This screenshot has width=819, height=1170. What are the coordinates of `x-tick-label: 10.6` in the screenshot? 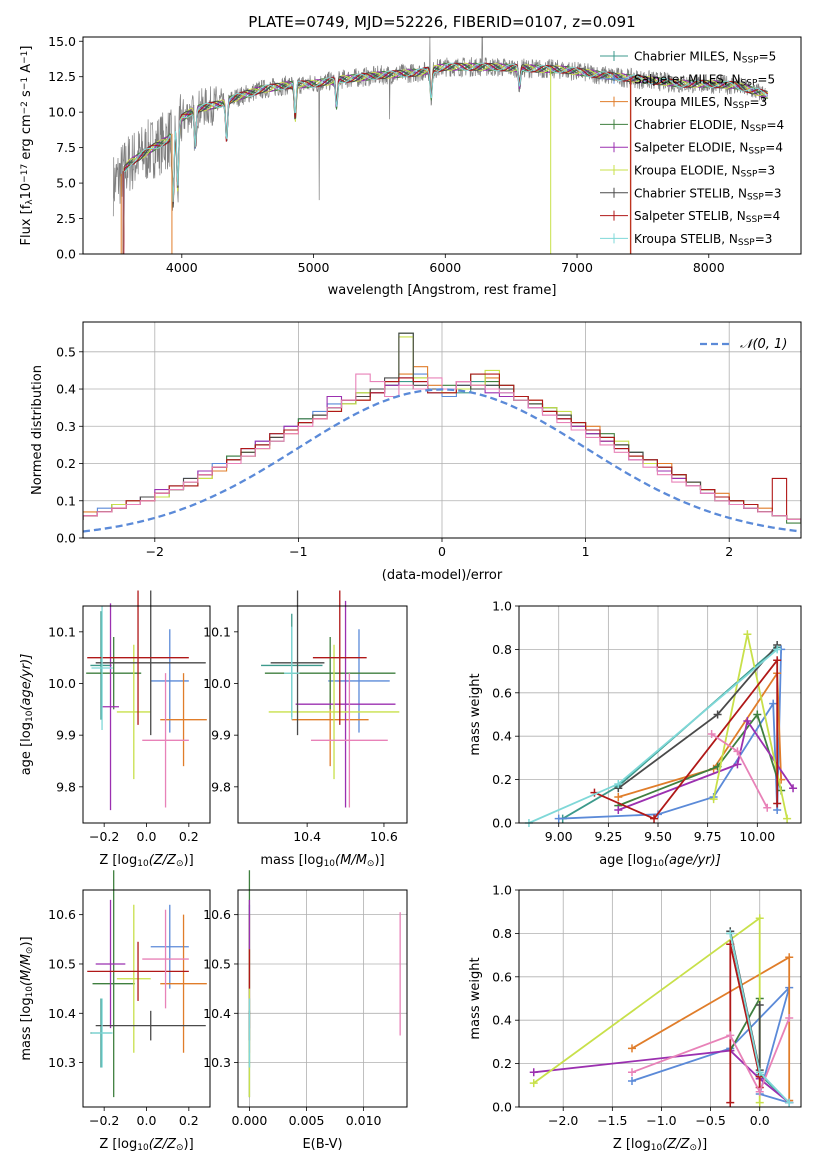 It's located at (384, 836).